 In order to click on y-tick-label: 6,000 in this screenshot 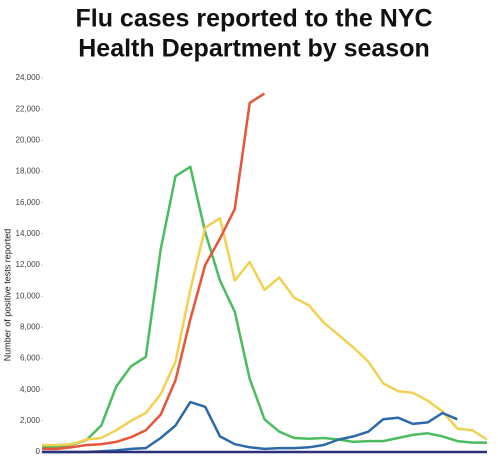, I will do `click(30, 358)`.